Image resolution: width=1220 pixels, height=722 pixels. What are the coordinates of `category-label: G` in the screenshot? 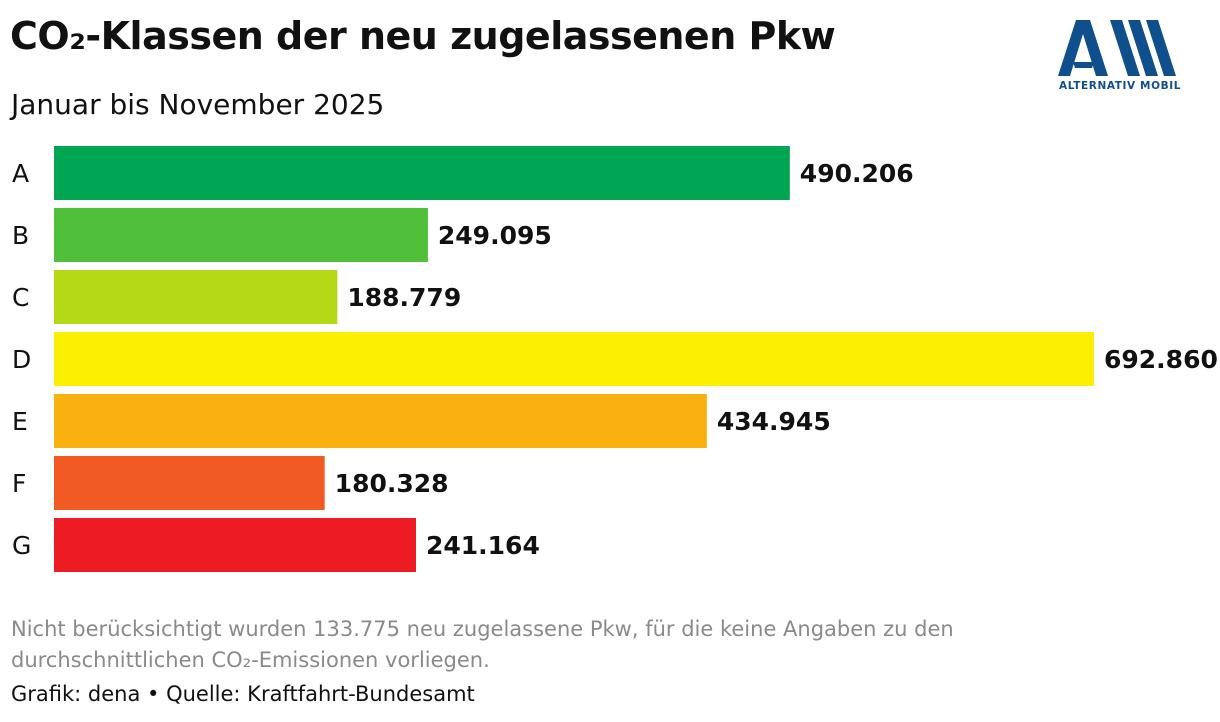 It's located at (21, 545).